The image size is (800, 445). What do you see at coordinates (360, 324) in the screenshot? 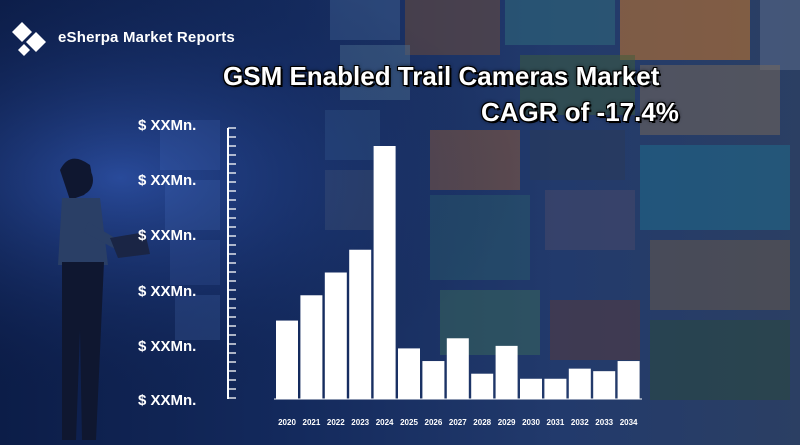
I see `bar-2023` at bounding box center [360, 324].